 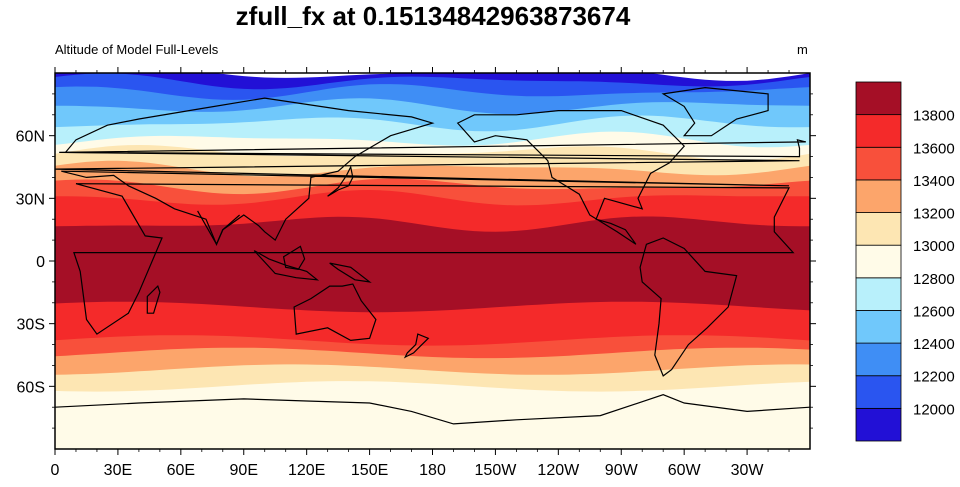 I want to click on lat-tick-label: 0, so click(x=40, y=262).